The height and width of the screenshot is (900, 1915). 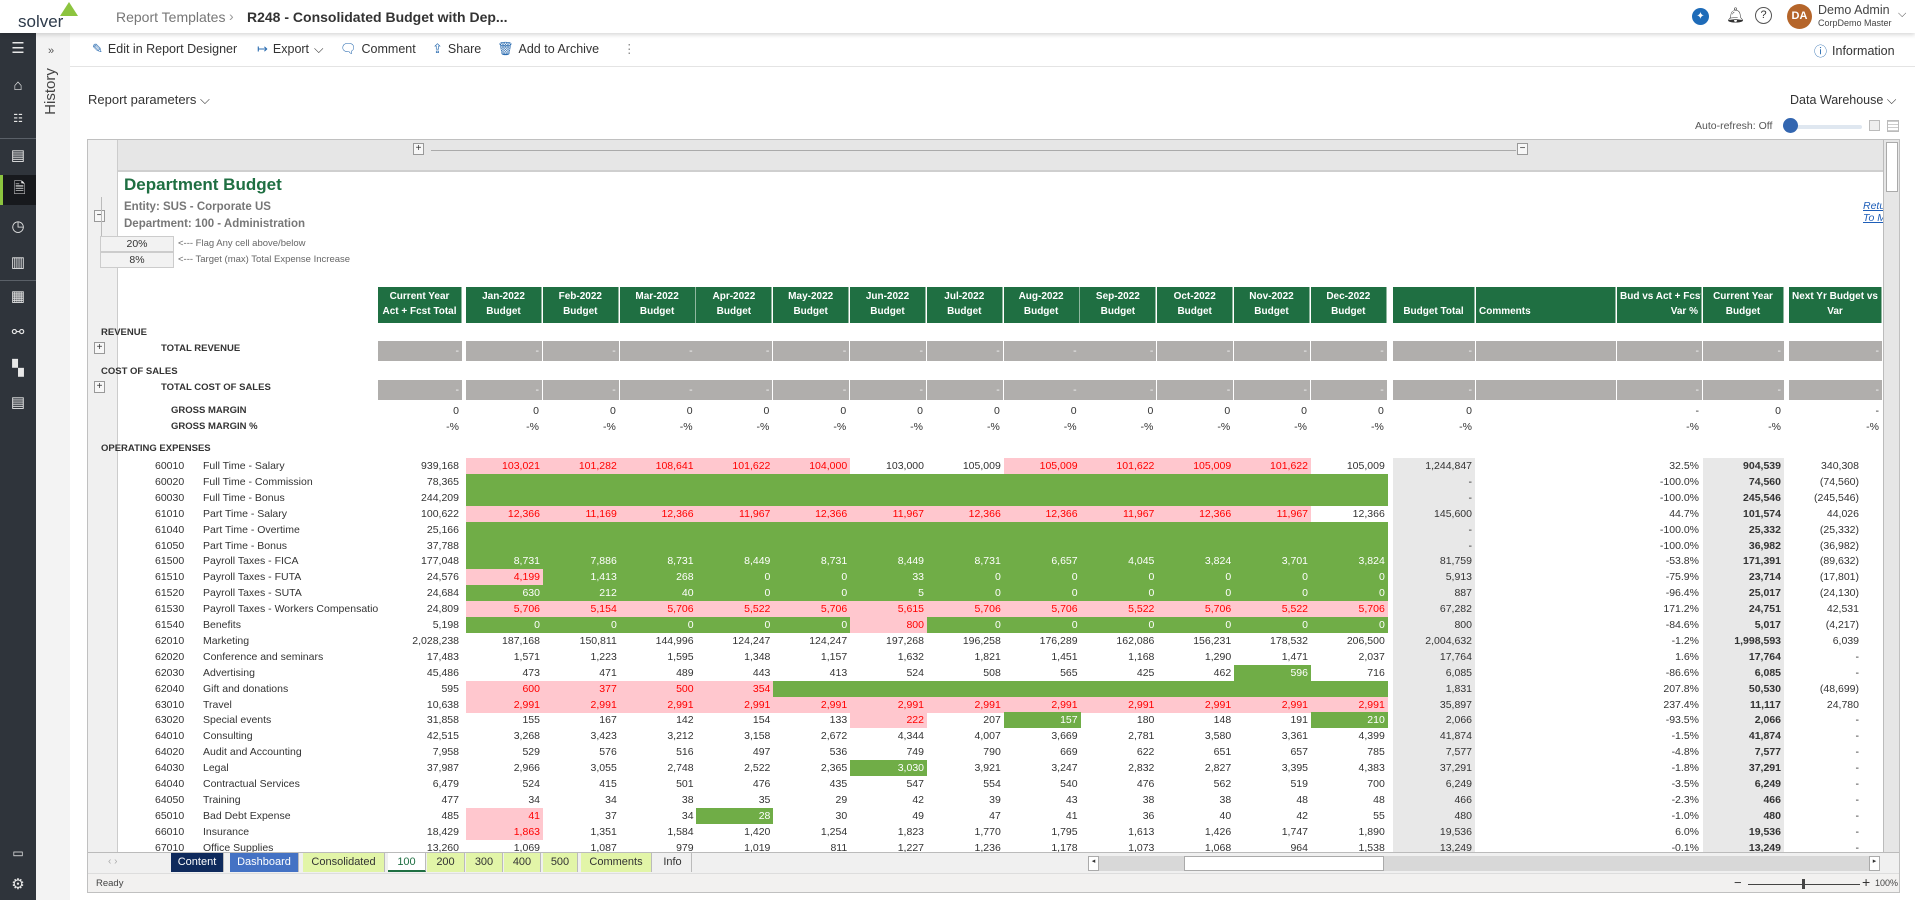 What do you see at coordinates (905, 640) in the screenshot?
I see `budget-cell: 197,268` at bounding box center [905, 640].